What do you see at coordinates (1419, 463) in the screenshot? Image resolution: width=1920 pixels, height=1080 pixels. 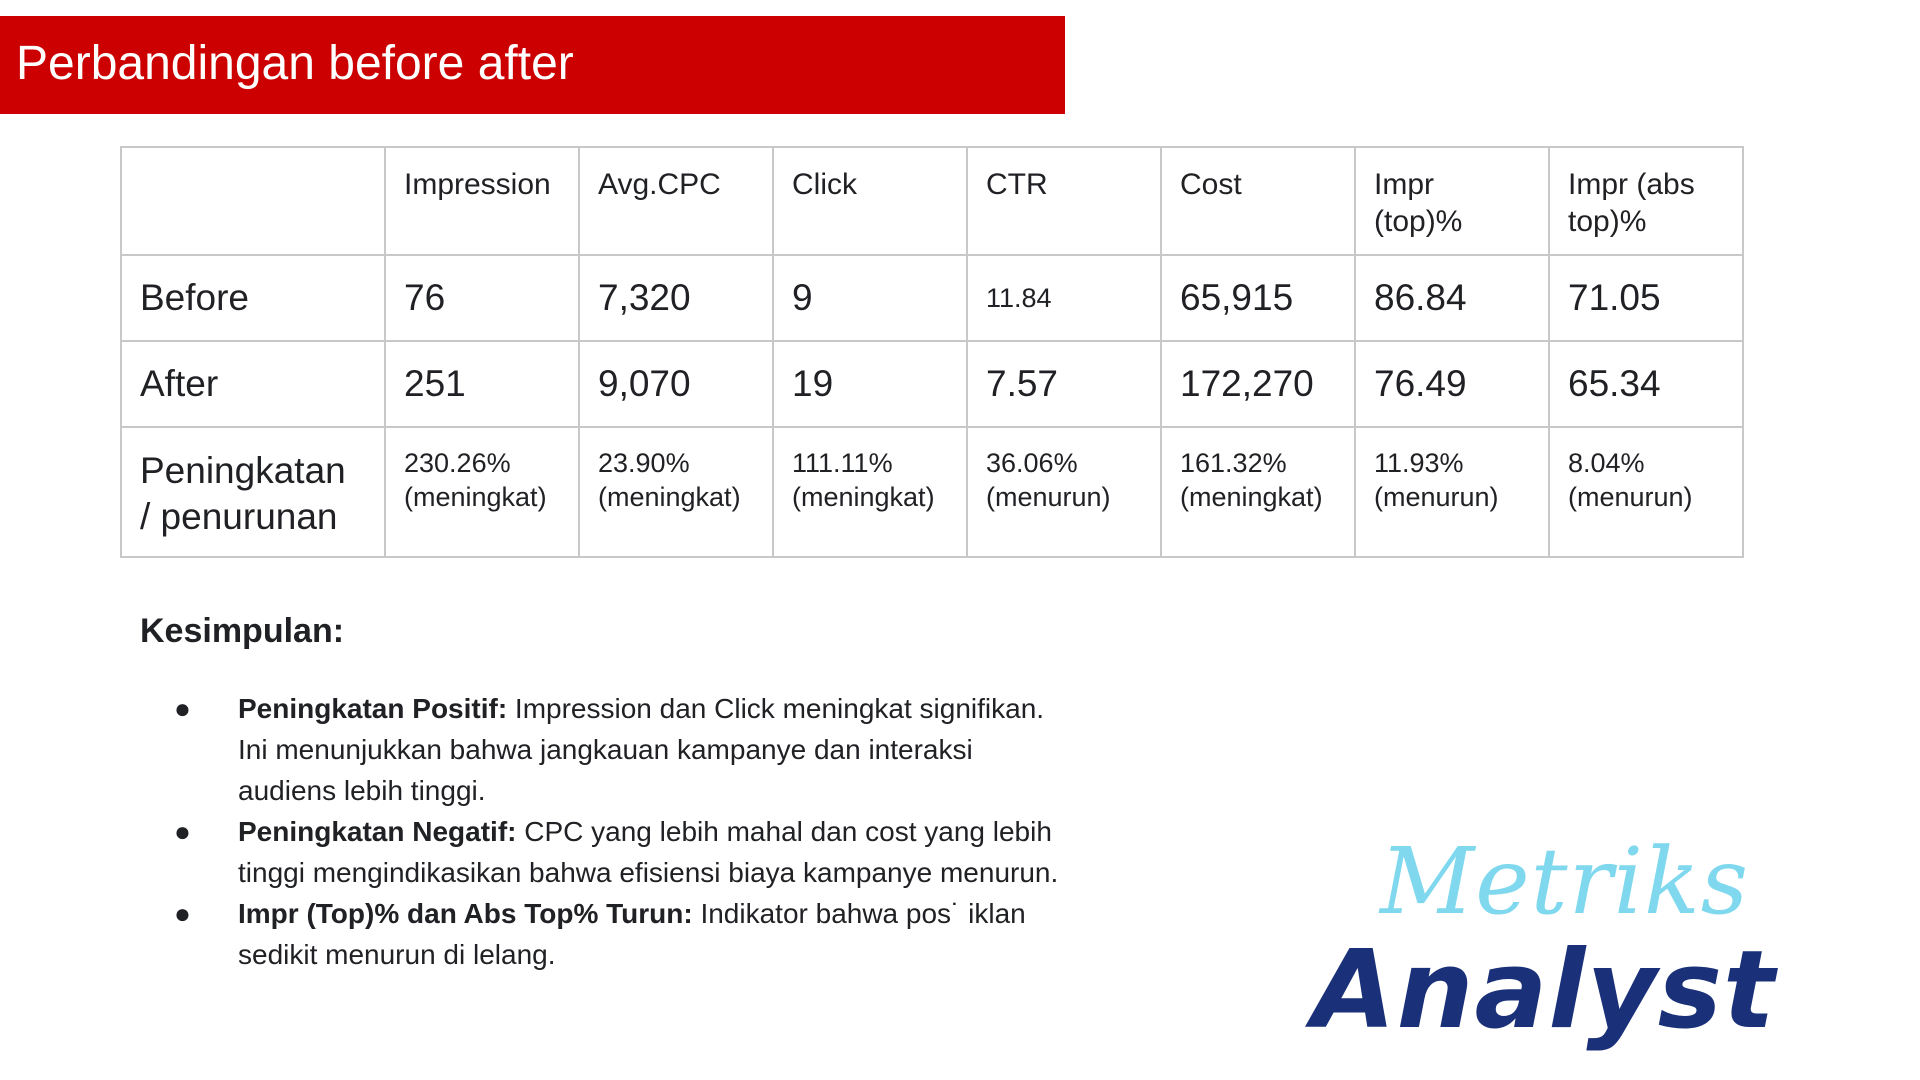 I see `change-percent: 11.93%` at bounding box center [1419, 463].